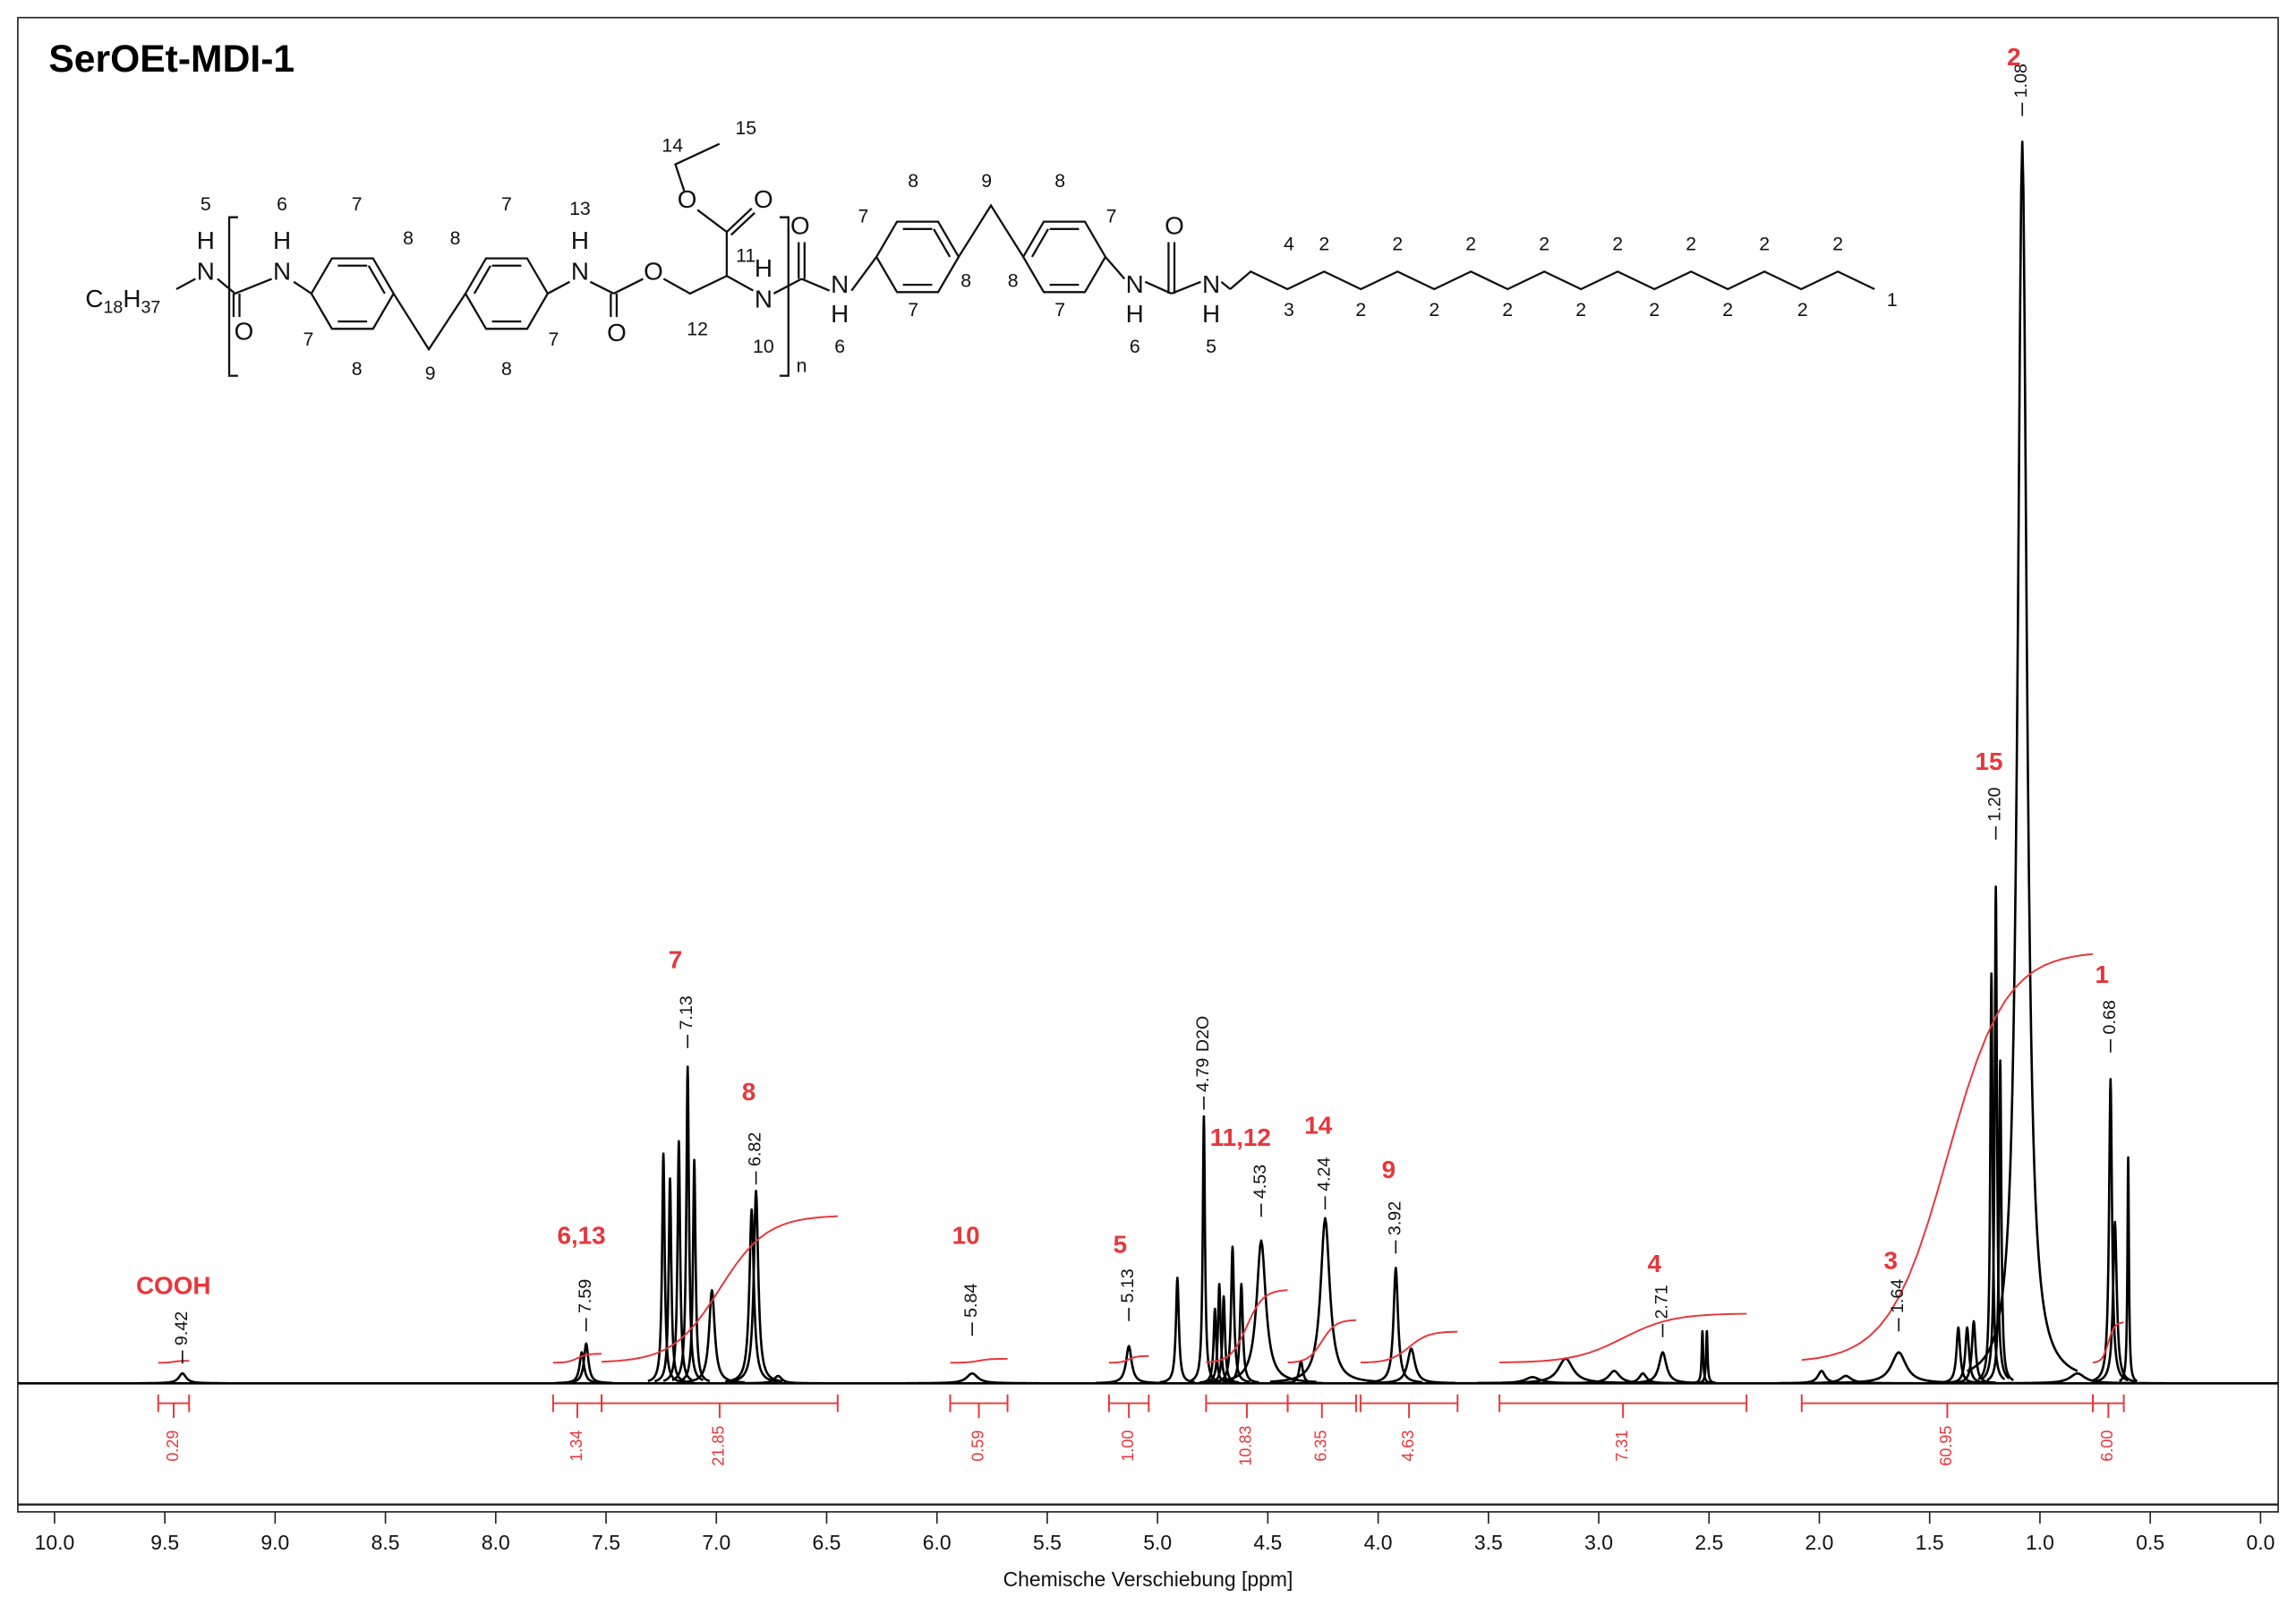 This screenshot has width=2296, height=1597. Describe the element at coordinates (1989, 761) in the screenshot. I see `assignment-label: 15` at that location.